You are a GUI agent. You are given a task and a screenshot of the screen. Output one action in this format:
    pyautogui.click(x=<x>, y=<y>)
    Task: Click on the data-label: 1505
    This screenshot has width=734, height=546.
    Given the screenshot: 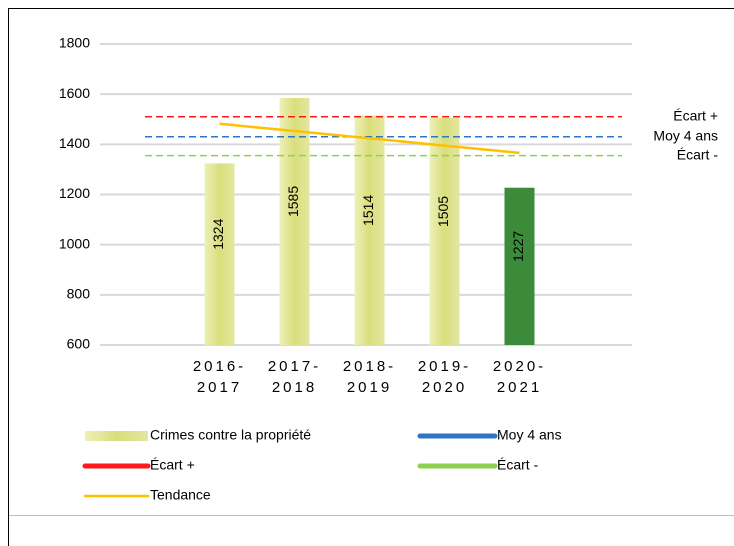 What is the action you would take?
    pyautogui.click(x=443, y=211)
    